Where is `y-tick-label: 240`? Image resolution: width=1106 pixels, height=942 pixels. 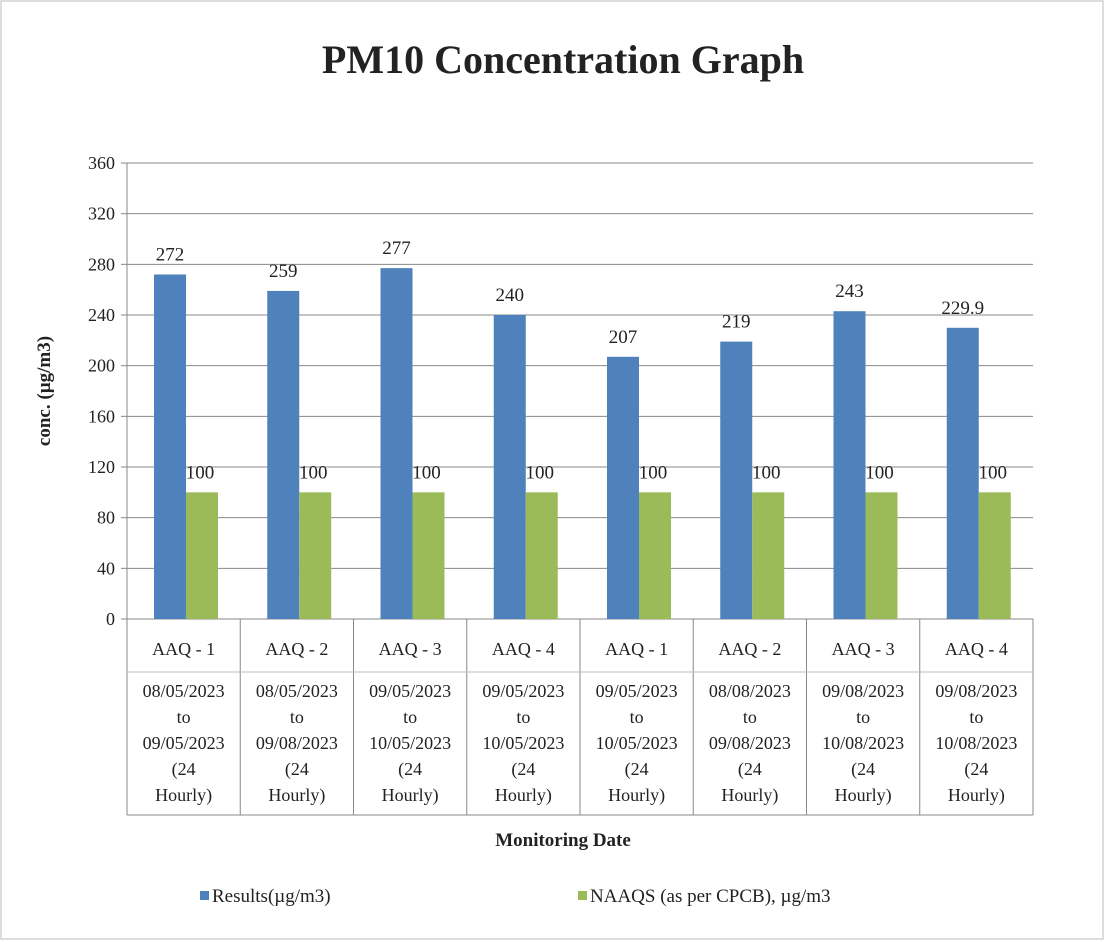 y-tick-label: 240 is located at coordinates (101, 315).